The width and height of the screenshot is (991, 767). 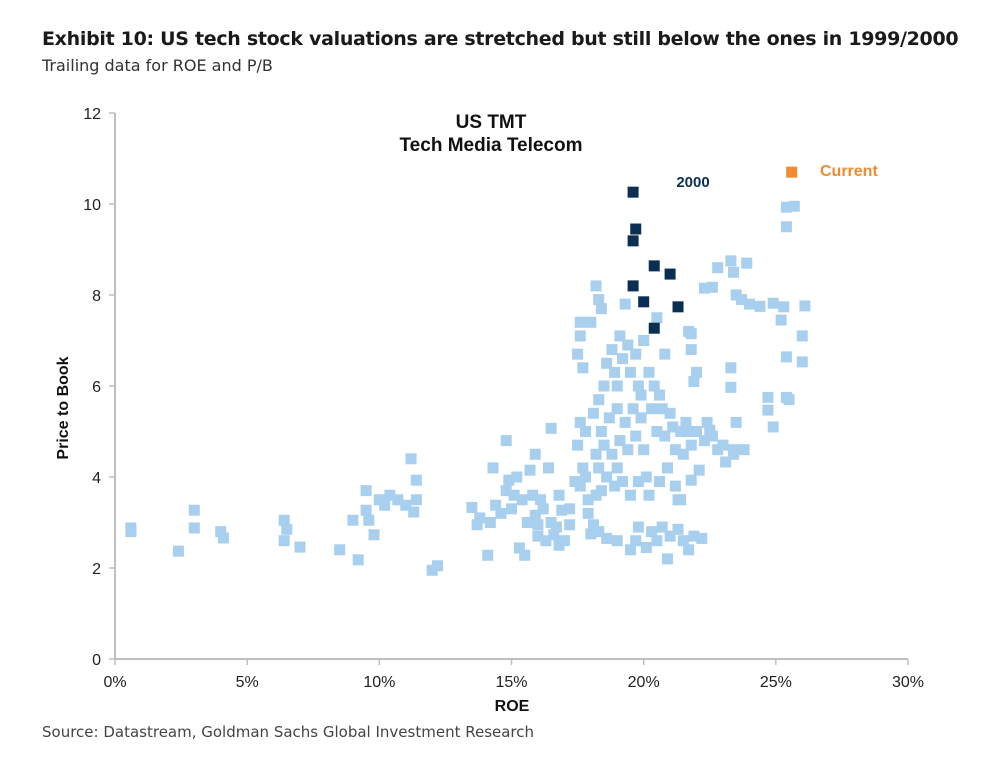 I want to click on x-tick-label: 0%, so click(x=114, y=682).